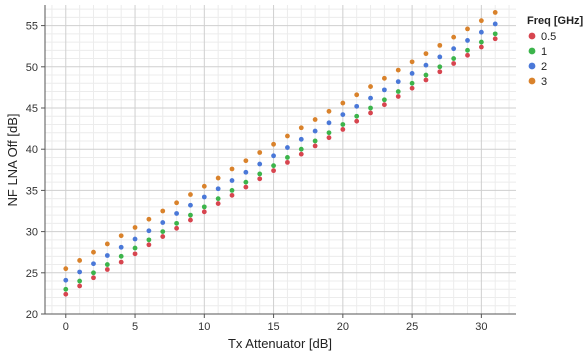  What do you see at coordinates (544, 67) in the screenshot?
I see `legend-label: 2` at bounding box center [544, 67].